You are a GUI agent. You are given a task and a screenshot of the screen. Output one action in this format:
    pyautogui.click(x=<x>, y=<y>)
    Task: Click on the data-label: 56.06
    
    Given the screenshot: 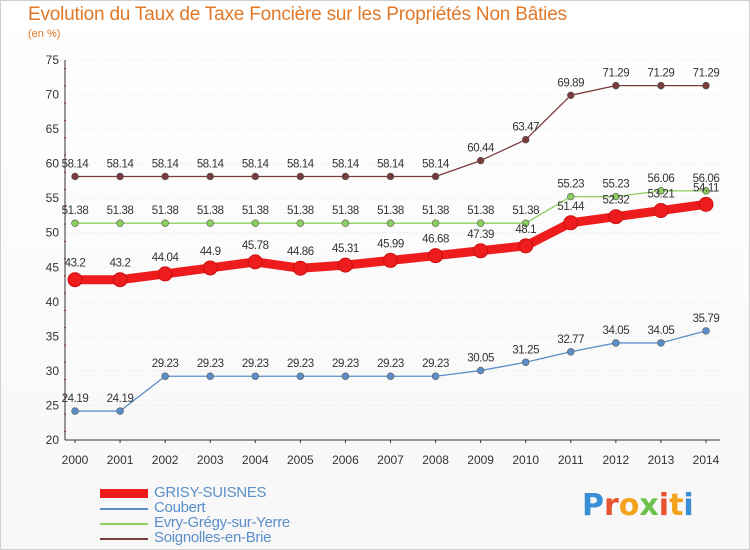 What is the action you would take?
    pyautogui.click(x=706, y=179)
    